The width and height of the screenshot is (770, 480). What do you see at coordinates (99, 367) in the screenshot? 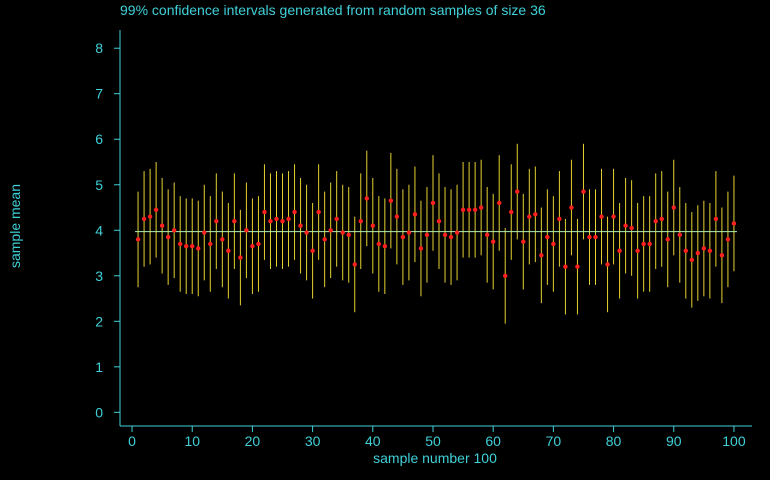
I see `y-tick-label: 1` at bounding box center [99, 367].